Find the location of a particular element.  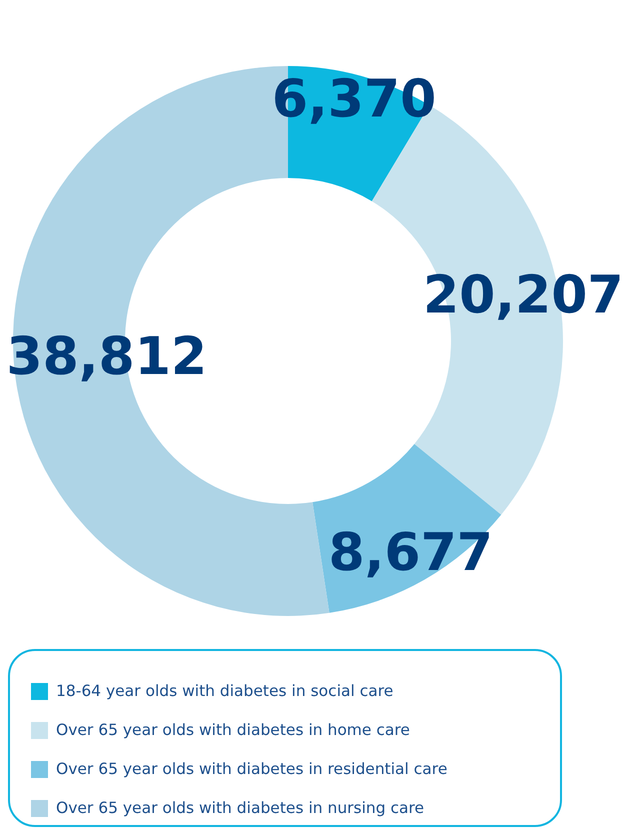

legend-label: Over 65 year olds with diabetes in nursing care is located at coordinates (240, 808).